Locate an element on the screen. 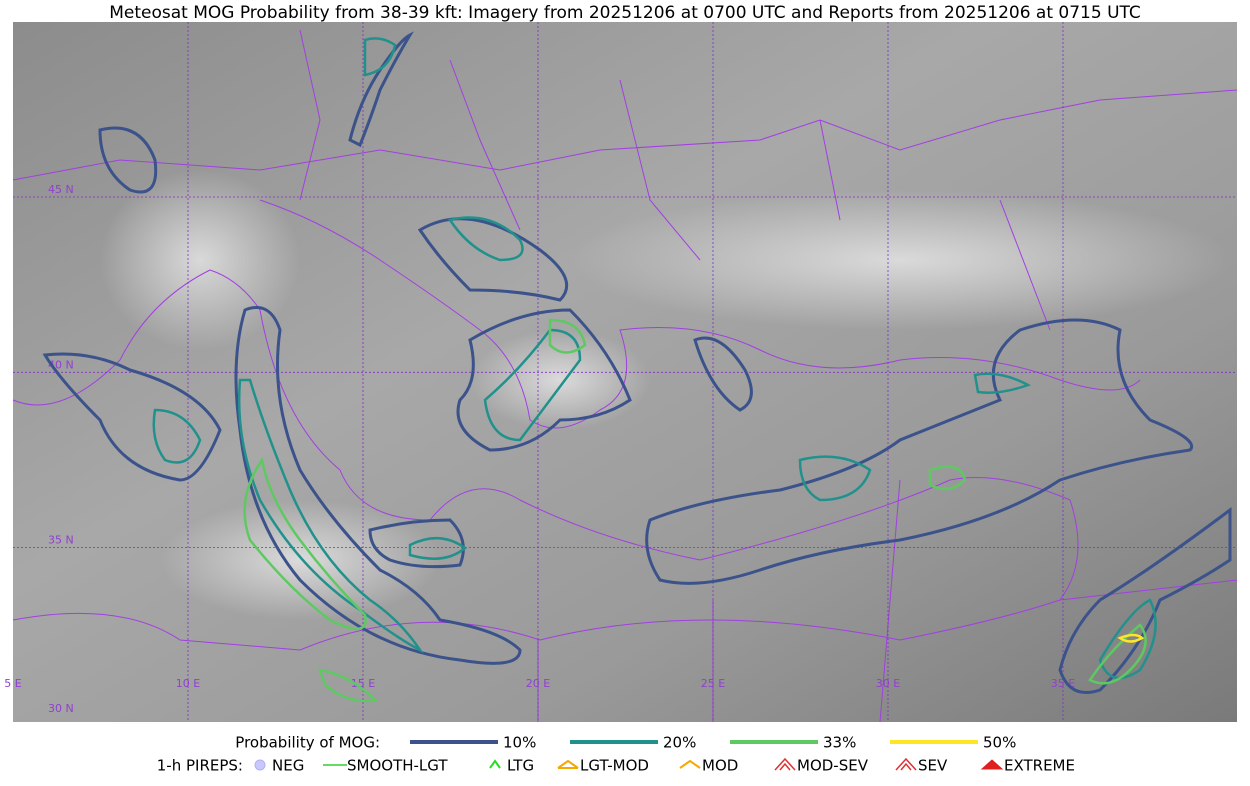 This screenshot has height=786, width=1250. legend-label: LTG is located at coordinates (520, 766).